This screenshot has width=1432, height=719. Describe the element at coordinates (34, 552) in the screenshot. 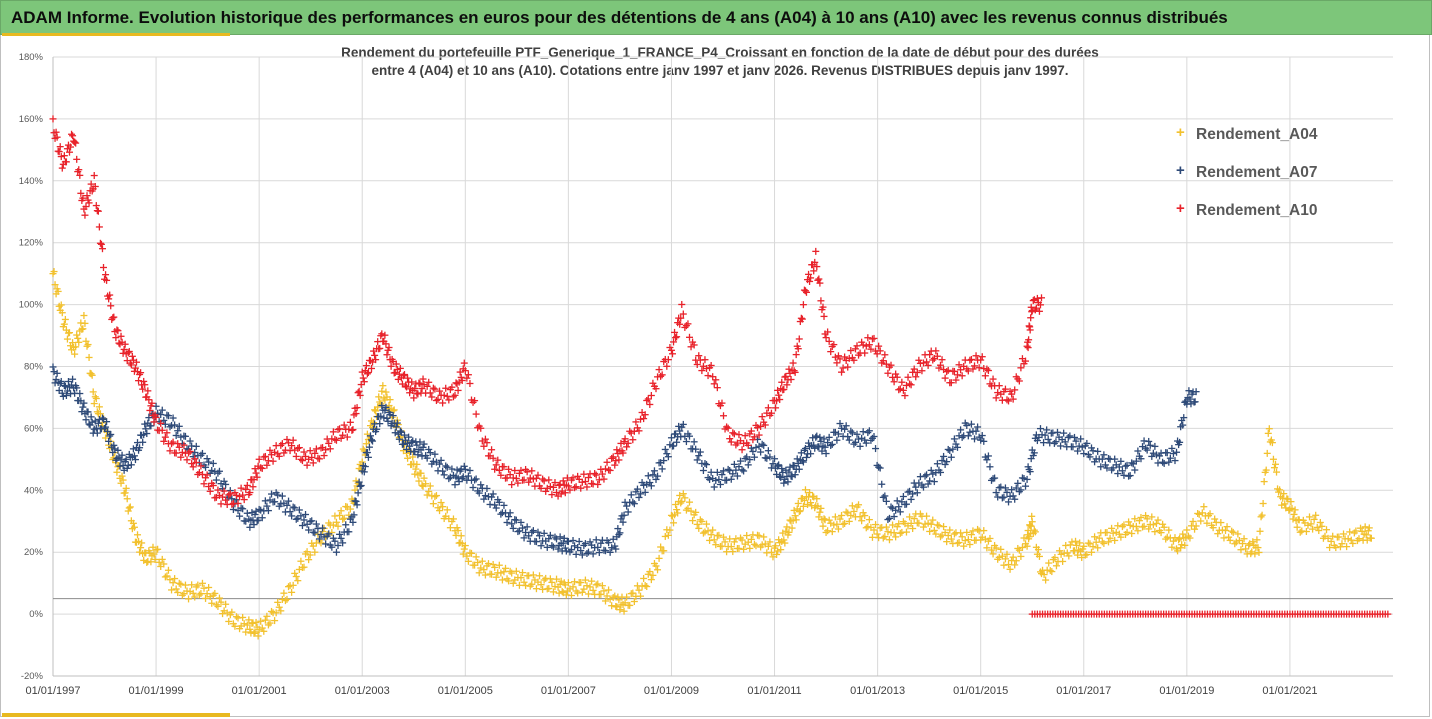

I see `y-tick-label: 20%` at that location.